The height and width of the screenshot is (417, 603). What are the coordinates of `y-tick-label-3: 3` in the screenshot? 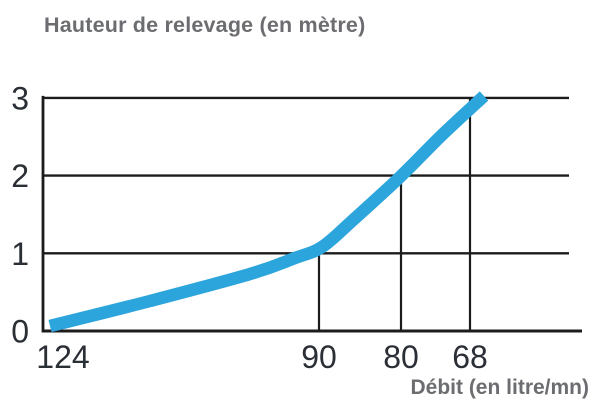 It's located at (20, 98).